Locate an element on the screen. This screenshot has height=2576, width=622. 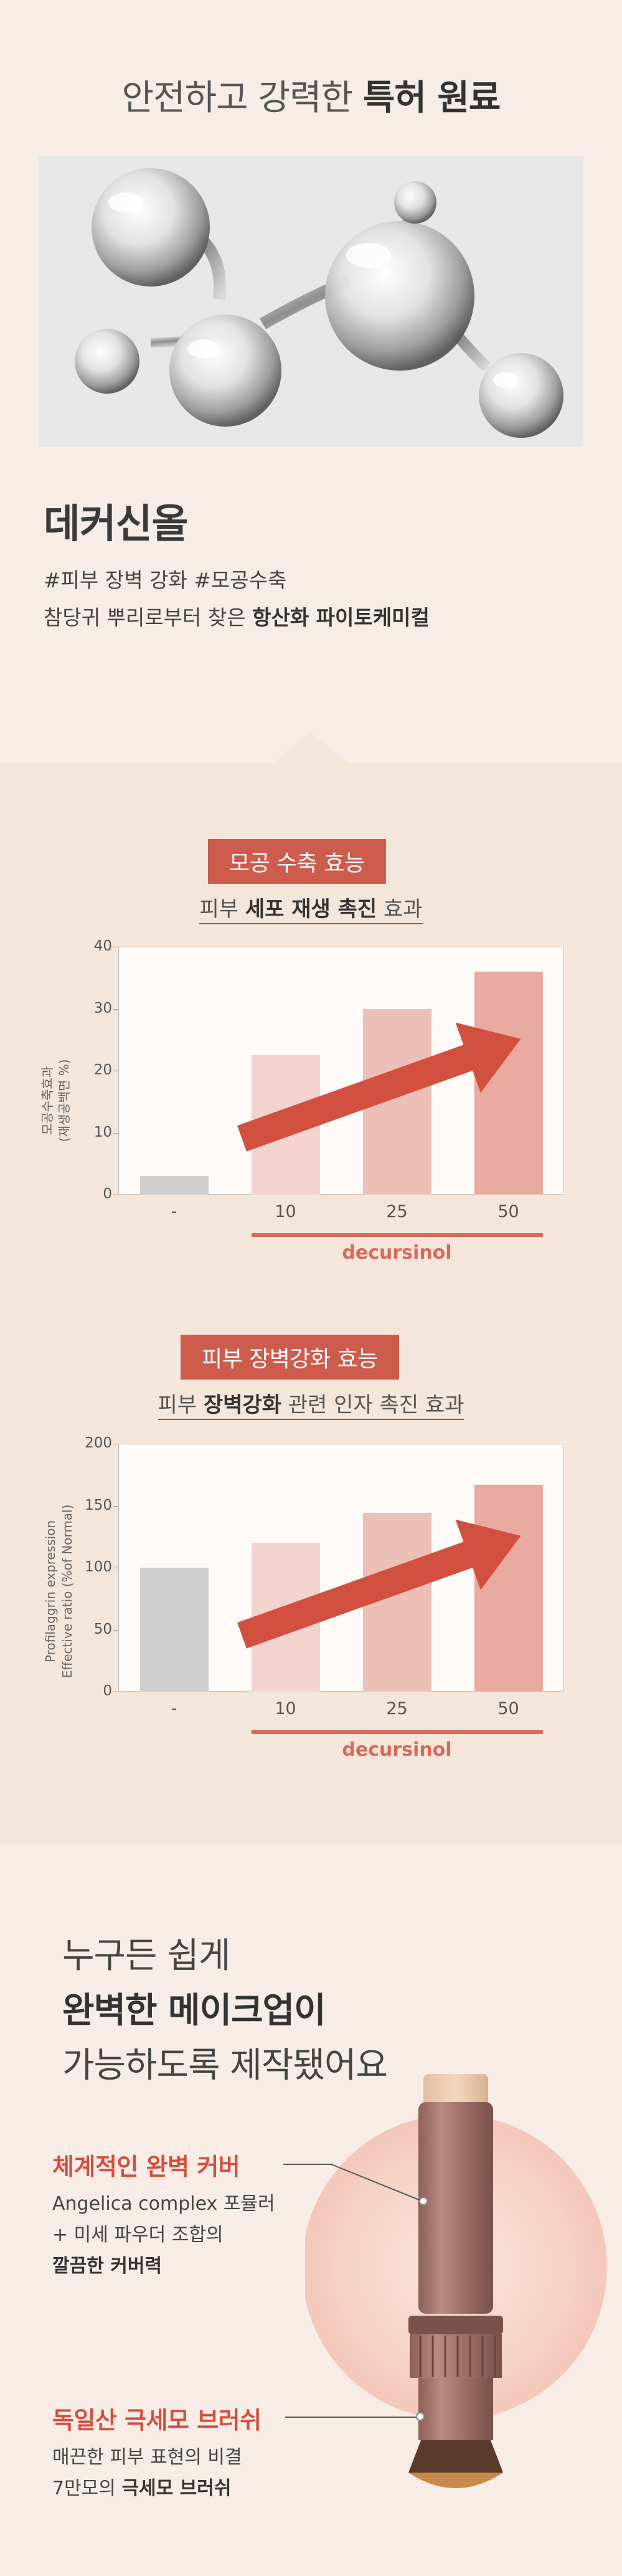
chart2-subtitle-pre: 피부 is located at coordinates (177, 1405).